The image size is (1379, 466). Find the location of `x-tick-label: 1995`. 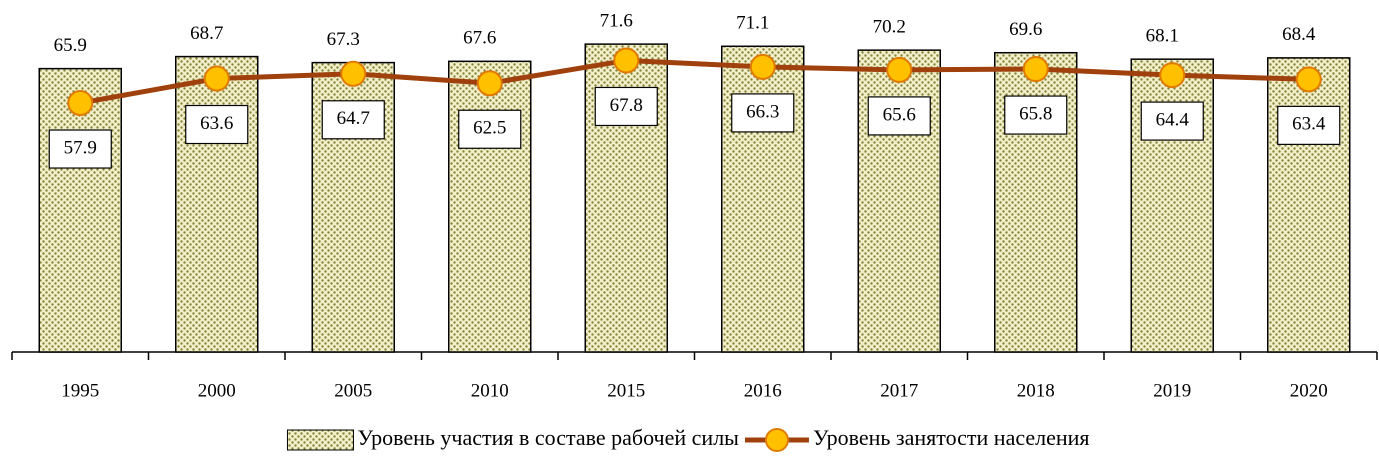

x-tick-label: 1995 is located at coordinates (80, 390).